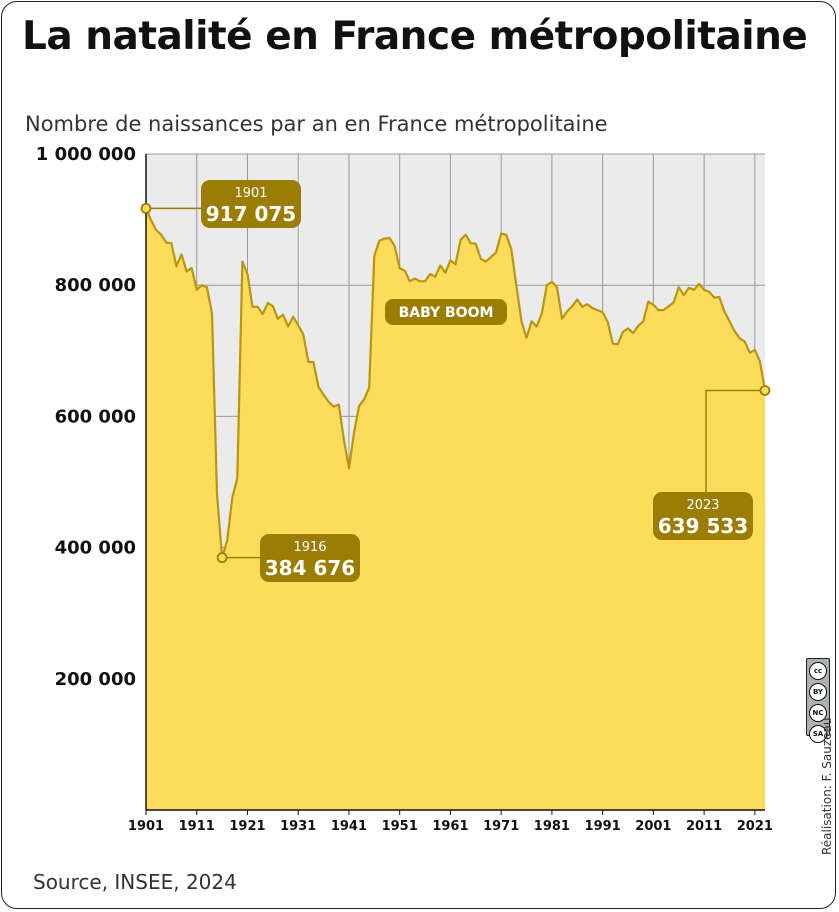 This screenshot has width=839, height=912. What do you see at coordinates (349, 826) in the screenshot?
I see `x-tick-label: 1941` at bounding box center [349, 826].